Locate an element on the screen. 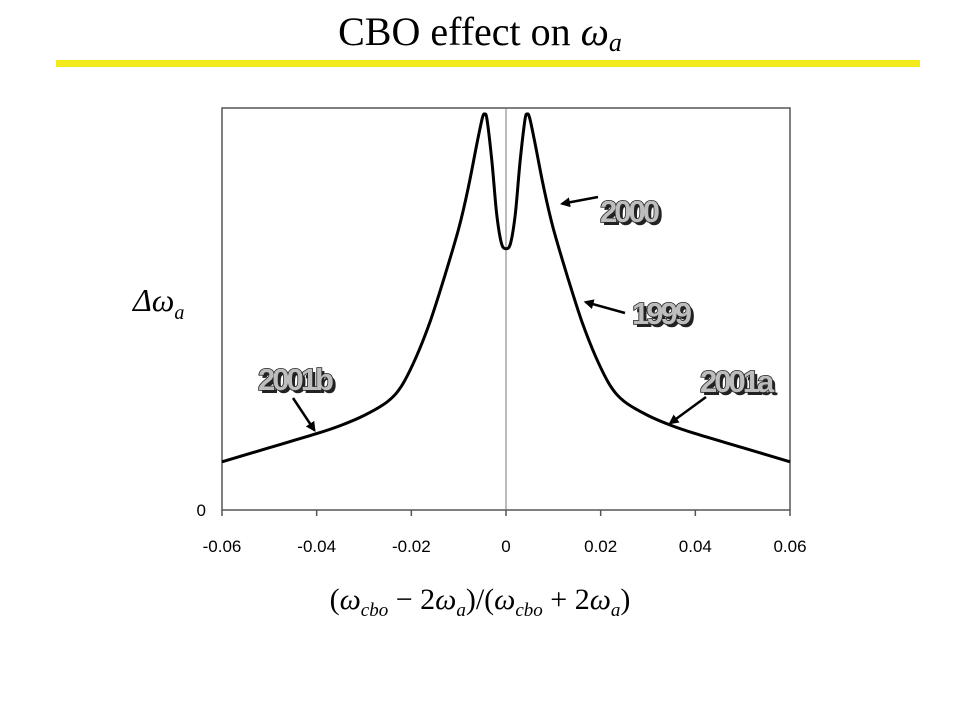 Image resolution: width=960 pixels, height=720 pixels. annotation-label-shadow: 2001a is located at coordinates (740, 384).